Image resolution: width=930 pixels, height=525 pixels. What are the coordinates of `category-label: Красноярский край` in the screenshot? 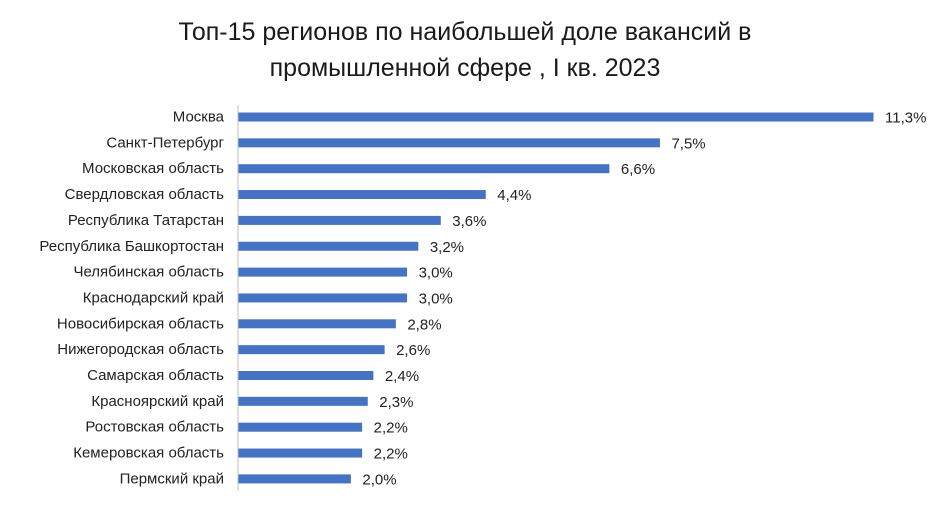 It's located at (157, 401).